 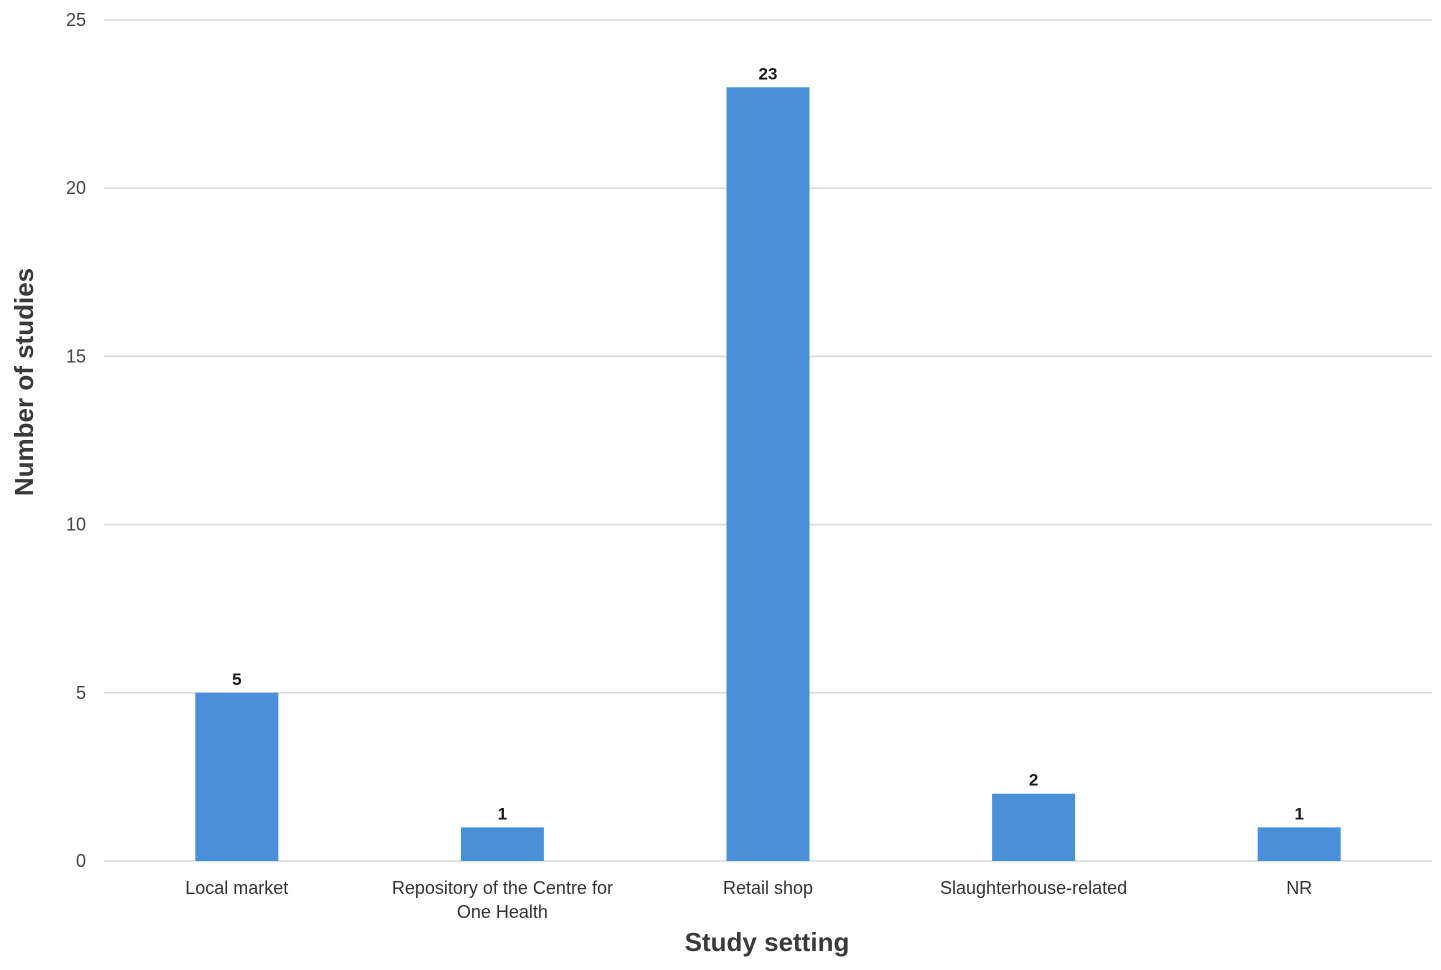 What do you see at coordinates (502, 912) in the screenshot?
I see `x-category-label: One Health` at bounding box center [502, 912].